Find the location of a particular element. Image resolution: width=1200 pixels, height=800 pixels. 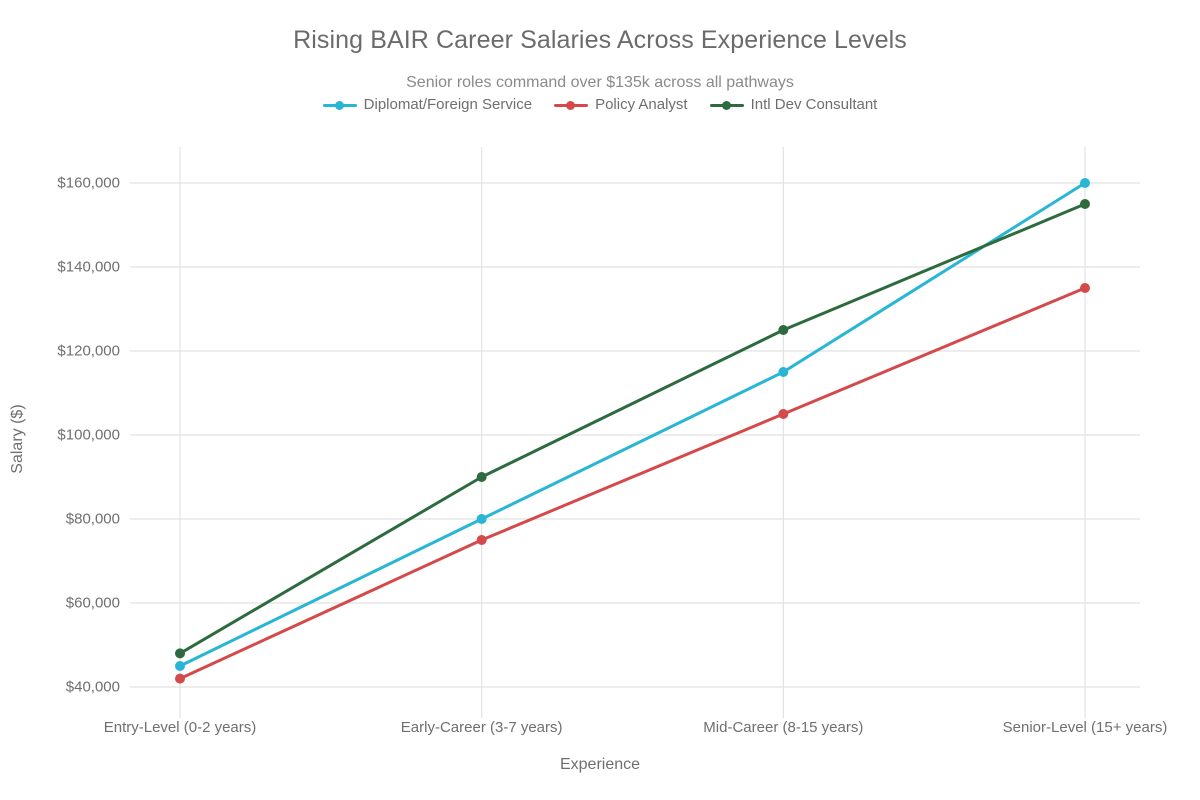

legend-label: Policy Analyst is located at coordinates (641, 104).